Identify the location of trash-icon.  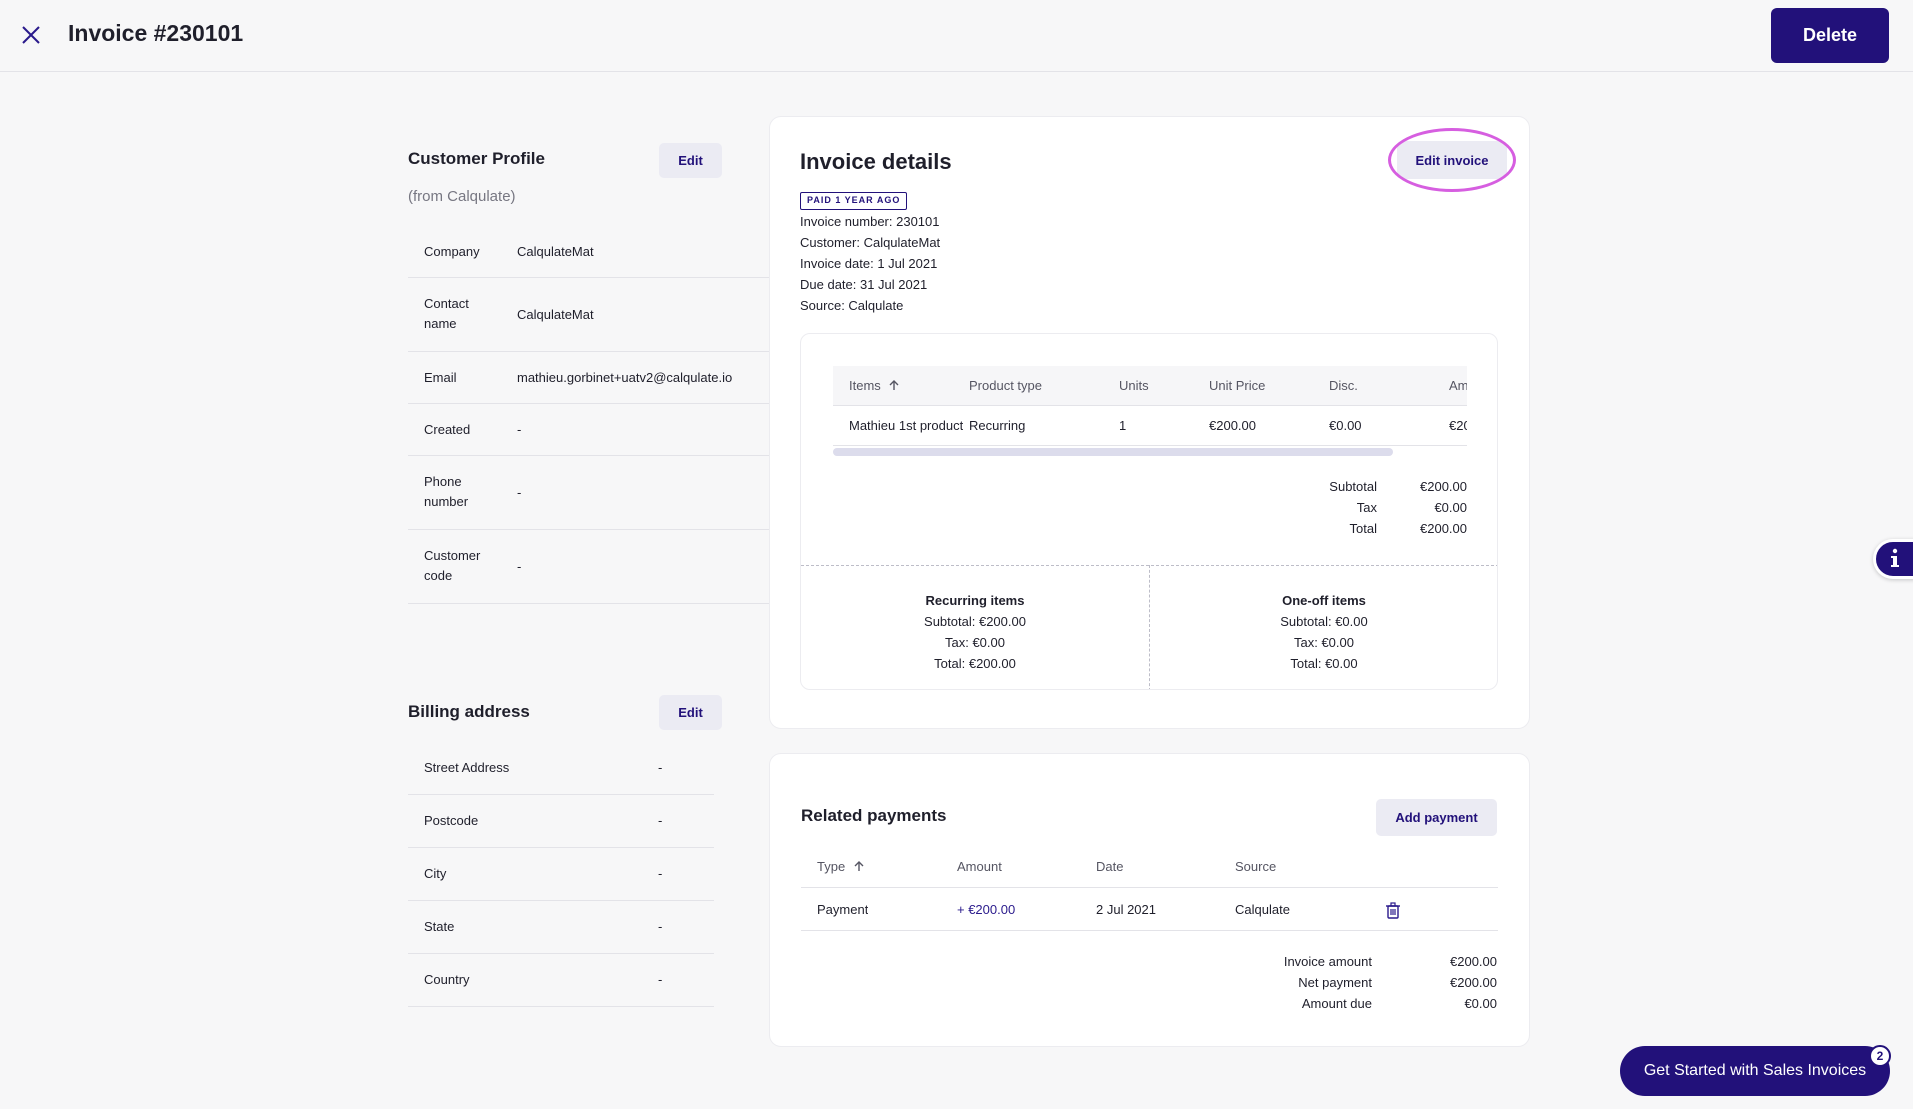
(1393, 910).